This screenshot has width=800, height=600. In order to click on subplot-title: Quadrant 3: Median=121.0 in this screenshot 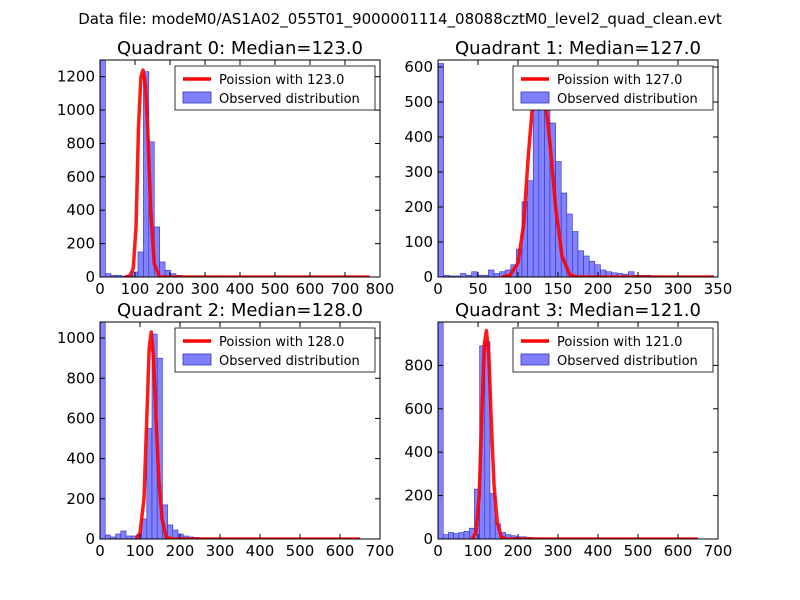, I will do `click(578, 310)`.